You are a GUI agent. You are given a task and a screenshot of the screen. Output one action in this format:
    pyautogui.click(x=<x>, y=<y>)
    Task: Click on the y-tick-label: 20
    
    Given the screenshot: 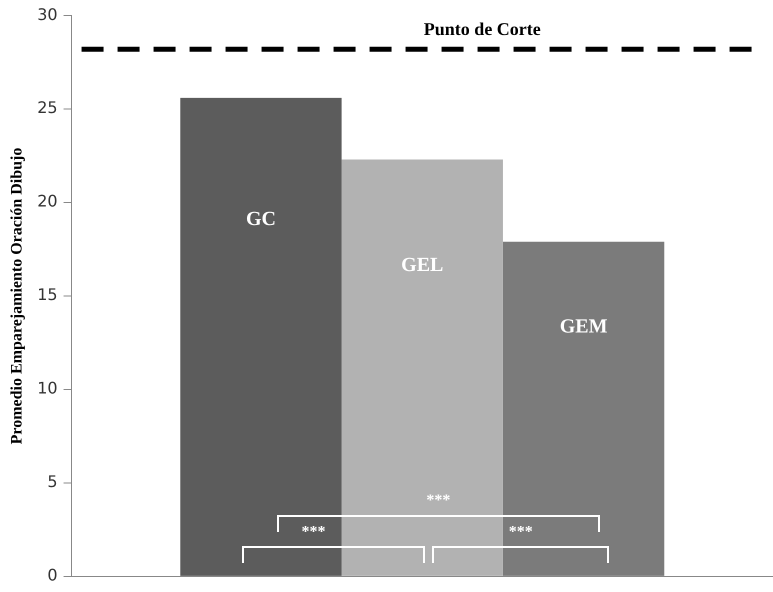 What is the action you would take?
    pyautogui.click(x=47, y=201)
    